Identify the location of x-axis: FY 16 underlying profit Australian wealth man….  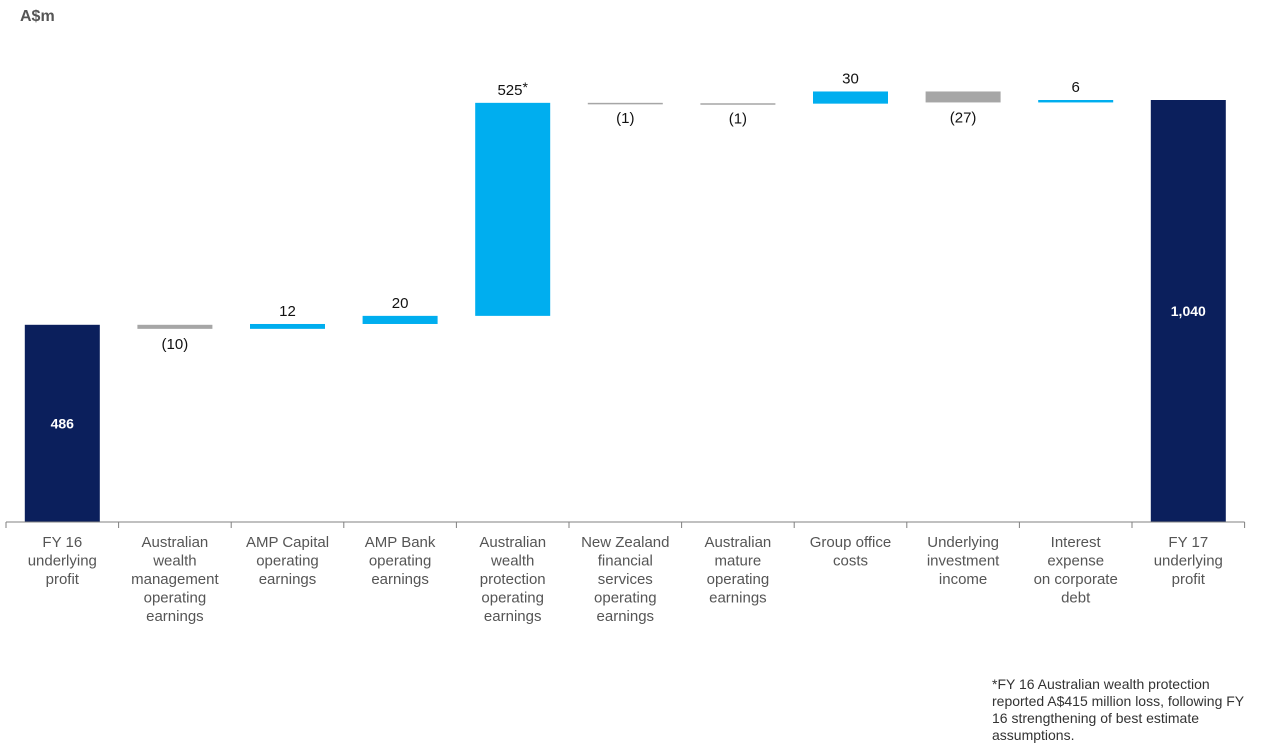
(625, 573).